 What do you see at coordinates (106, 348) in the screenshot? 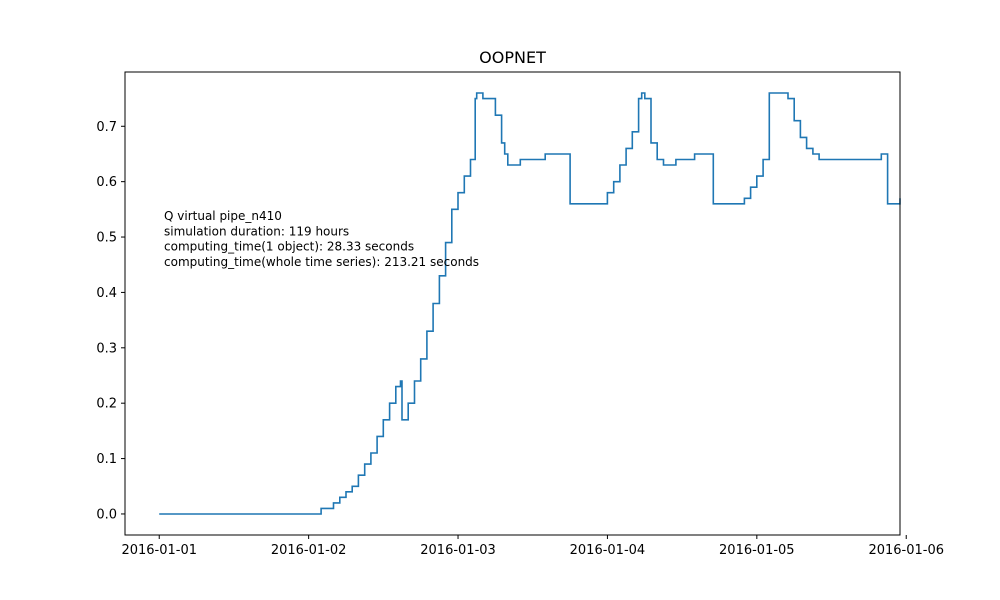
I see `y-tick-label: 0.3` at bounding box center [106, 348].